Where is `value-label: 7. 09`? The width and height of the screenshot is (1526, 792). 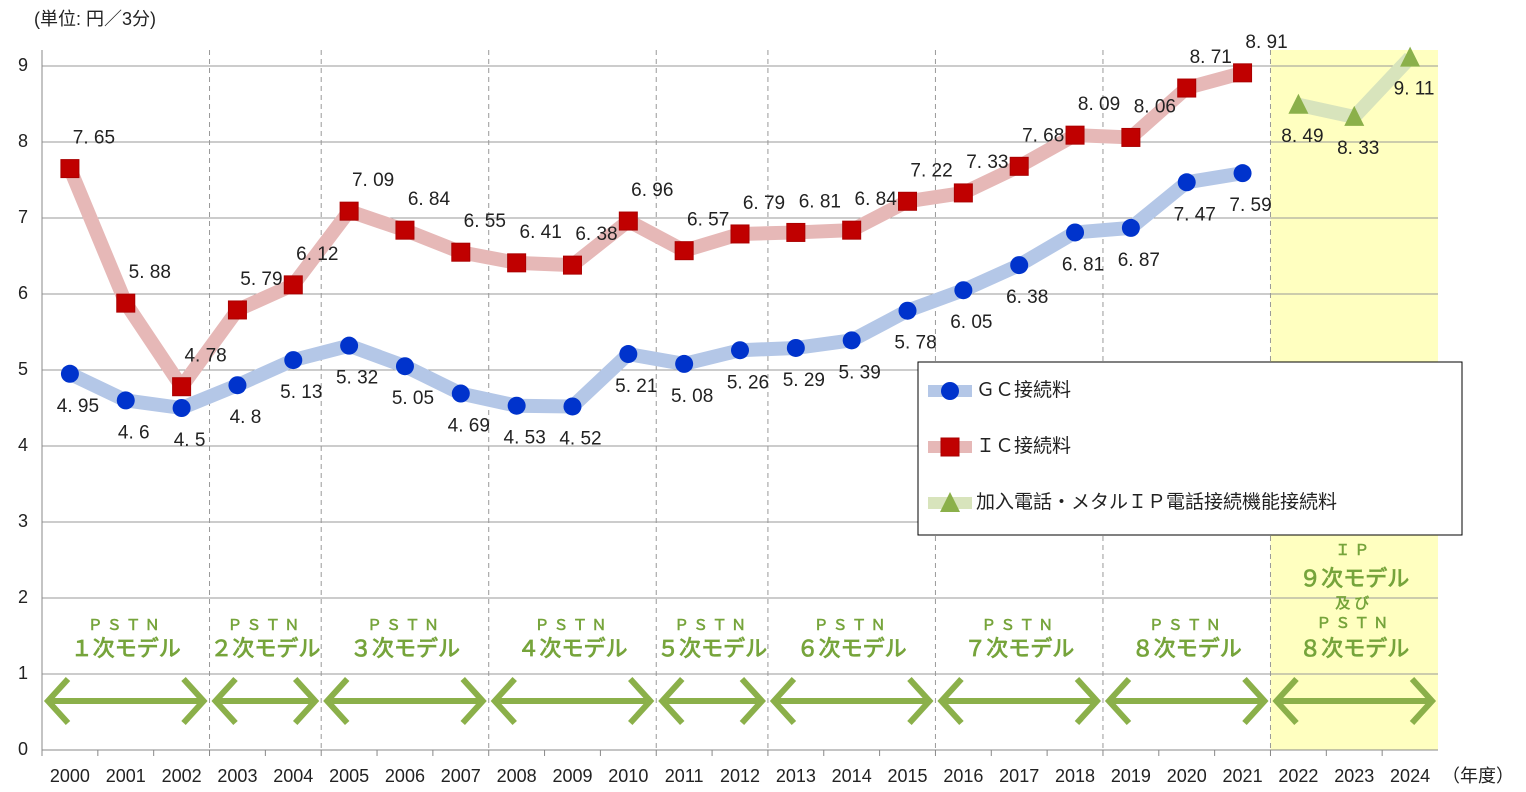
value-label: 7. 09 is located at coordinates (373, 180).